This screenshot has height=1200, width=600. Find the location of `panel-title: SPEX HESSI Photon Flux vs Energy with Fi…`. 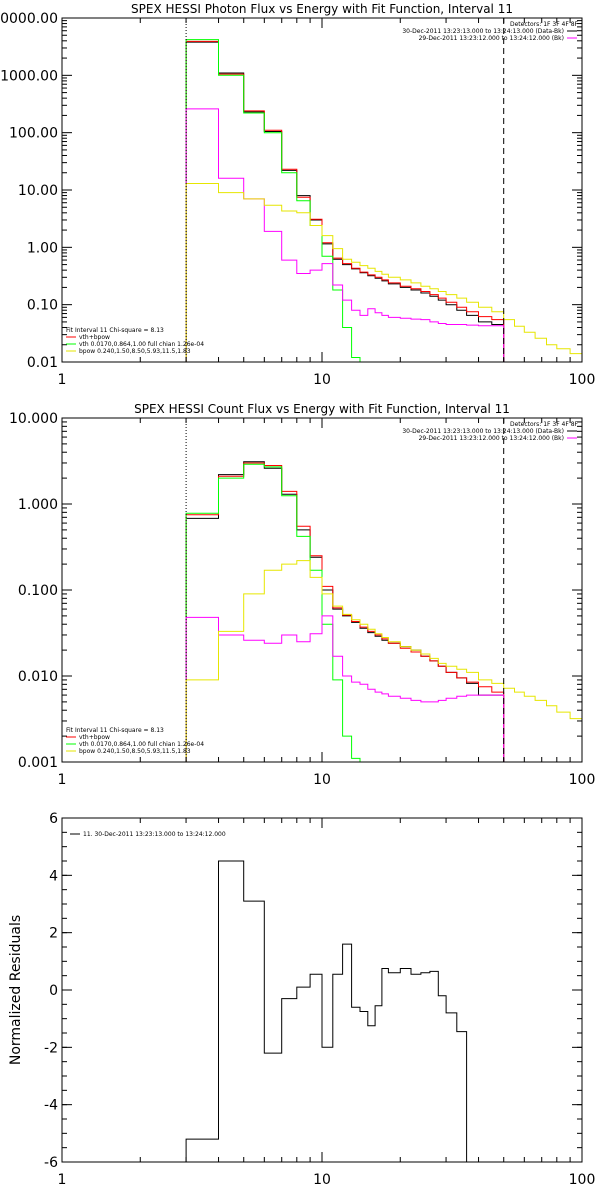

panel-title: SPEX HESSI Photon Flux vs Energy with Fi… is located at coordinates (322, 9).